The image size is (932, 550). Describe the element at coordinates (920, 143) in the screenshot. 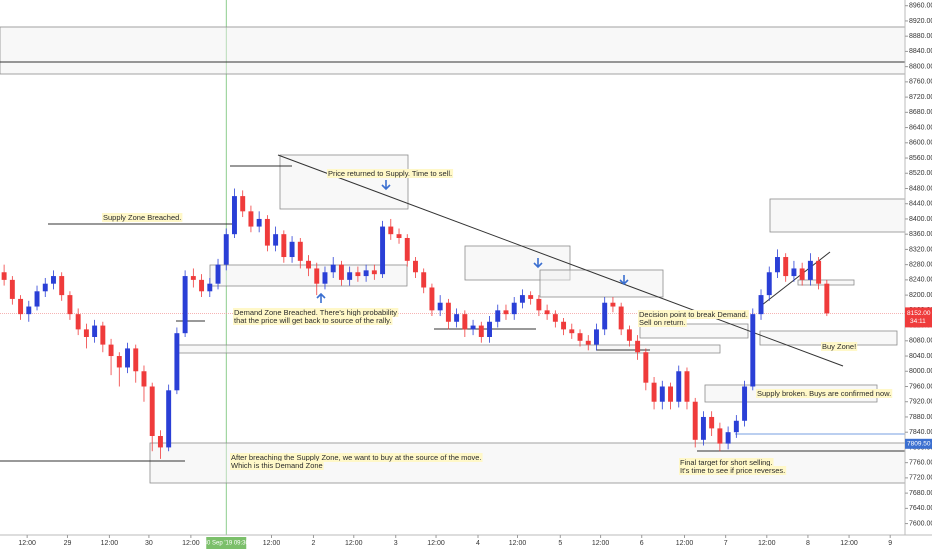

I see `y-tick-label: 8600.00` at that location.